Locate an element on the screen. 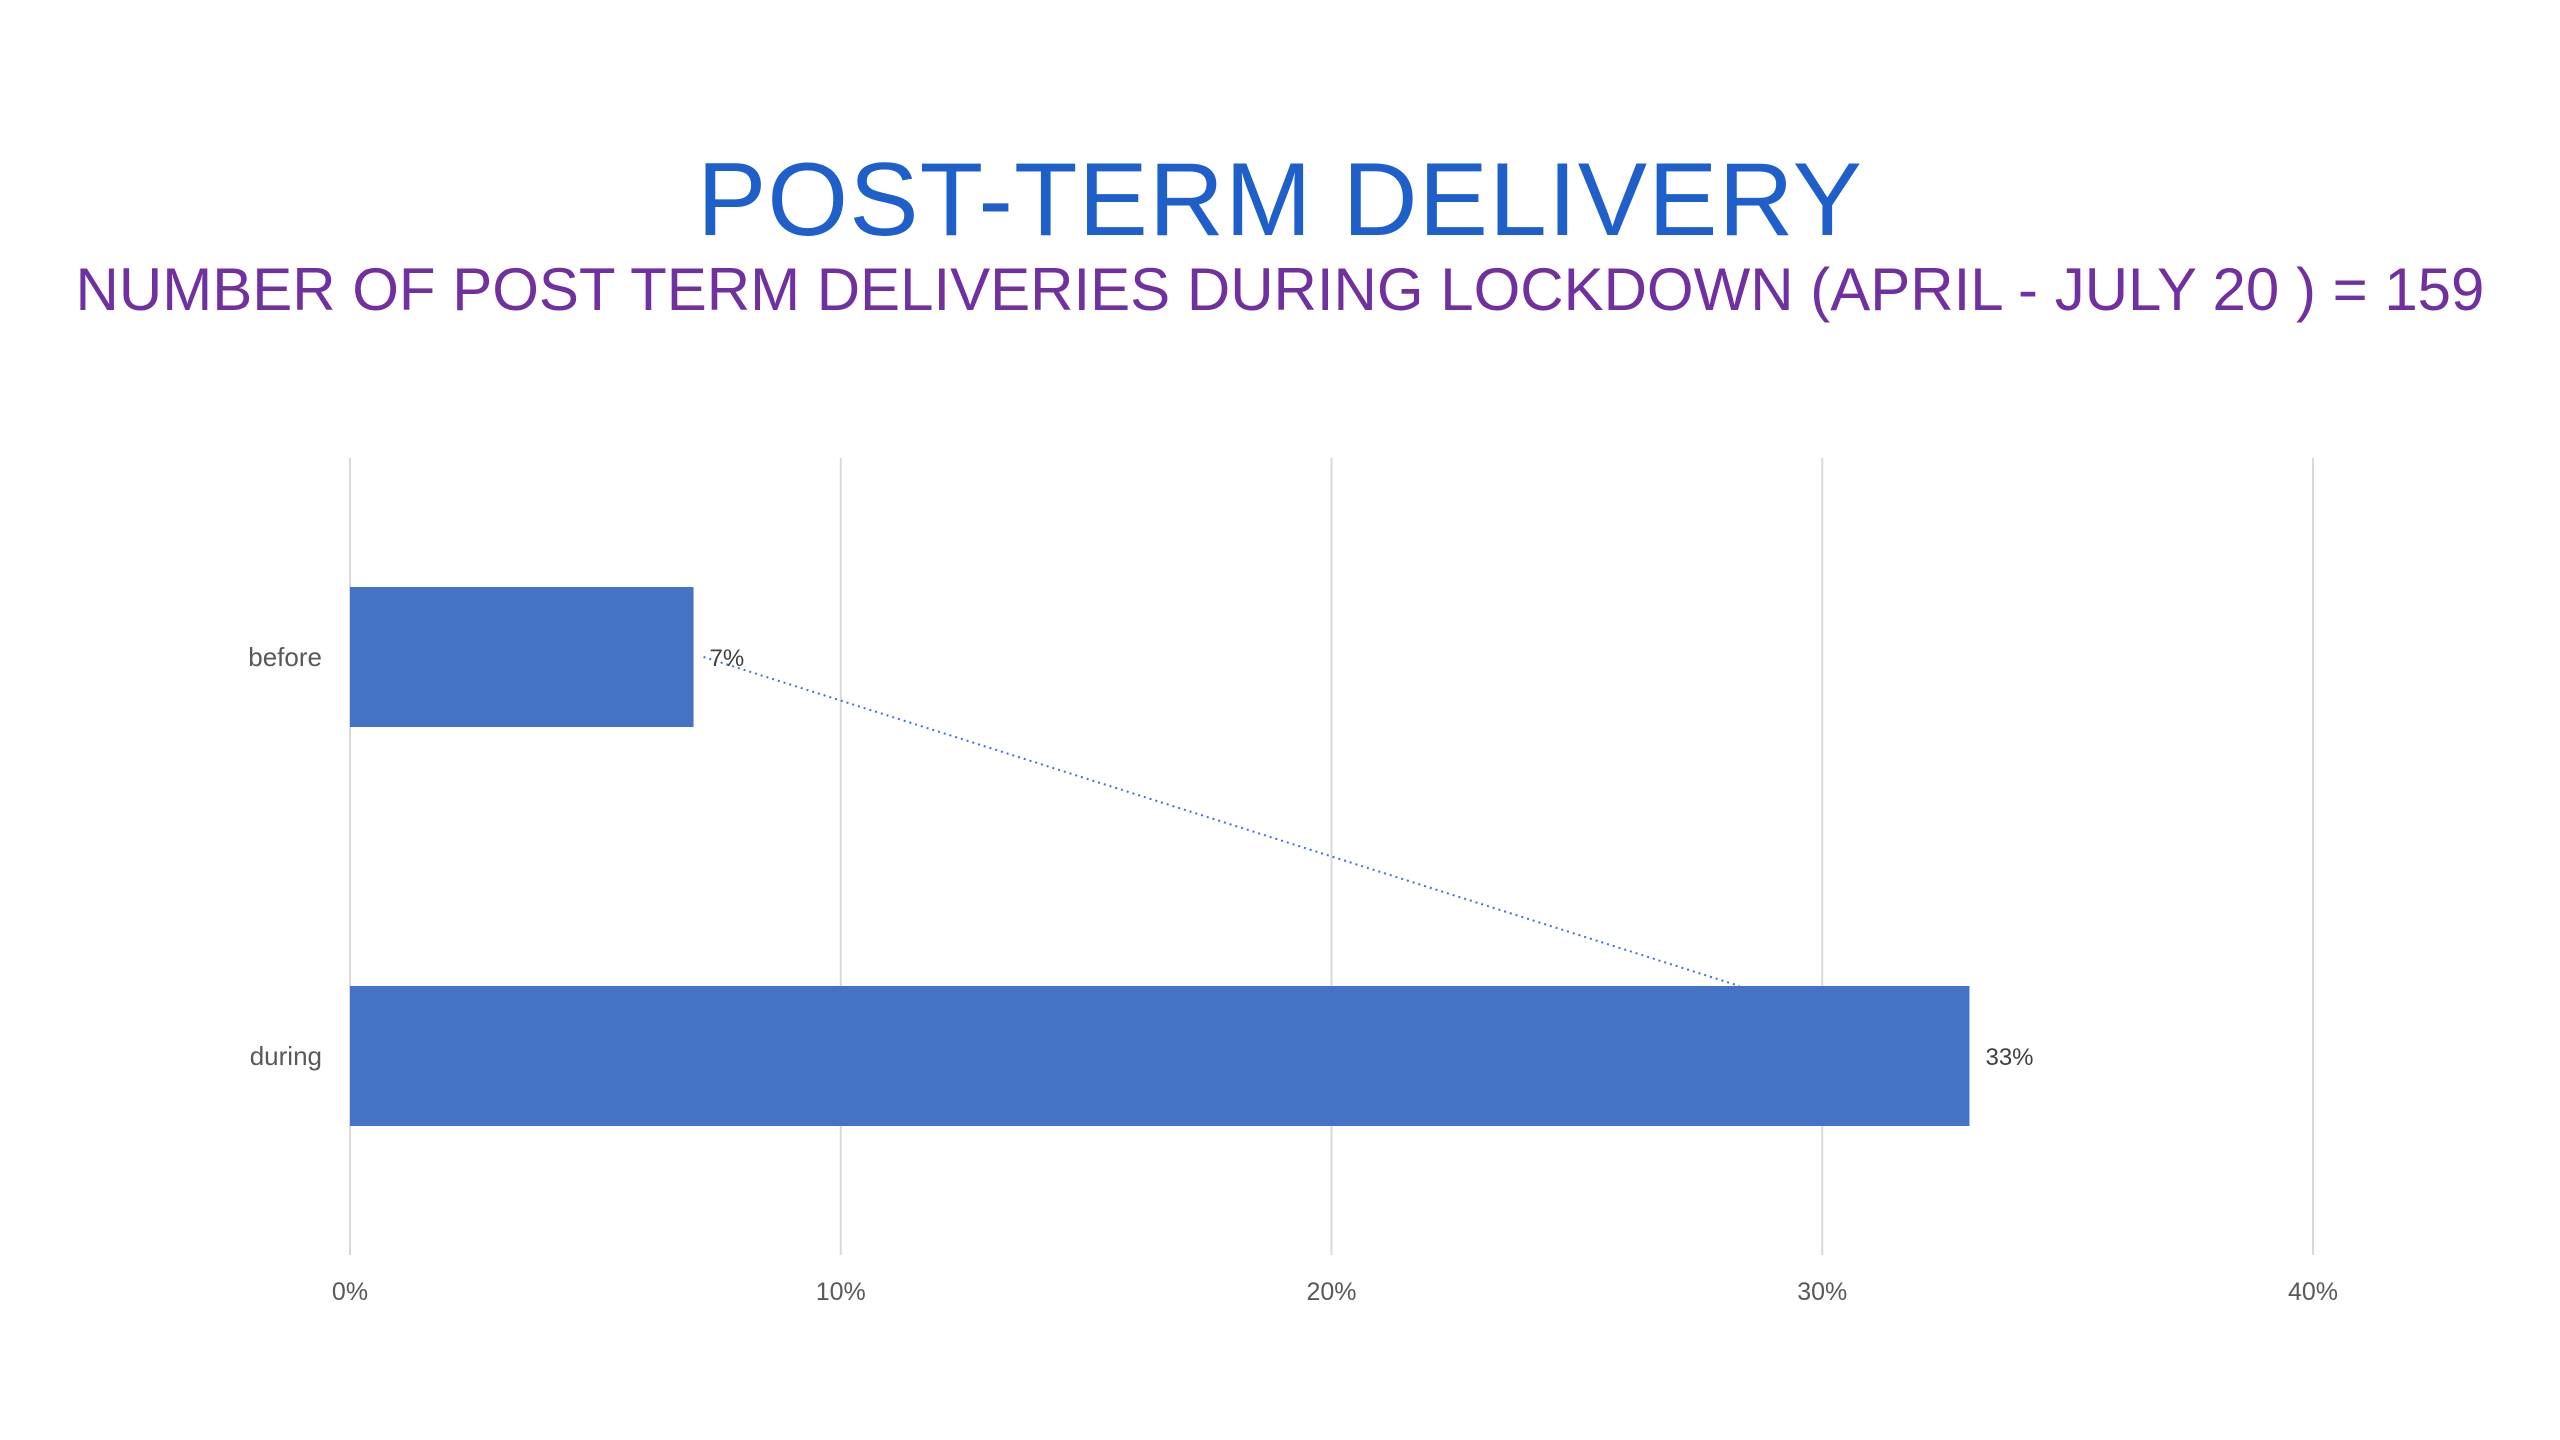 The width and height of the screenshot is (2560, 1440). slide-title: POST-TERM DELIVERY is located at coordinates (1280, 200).